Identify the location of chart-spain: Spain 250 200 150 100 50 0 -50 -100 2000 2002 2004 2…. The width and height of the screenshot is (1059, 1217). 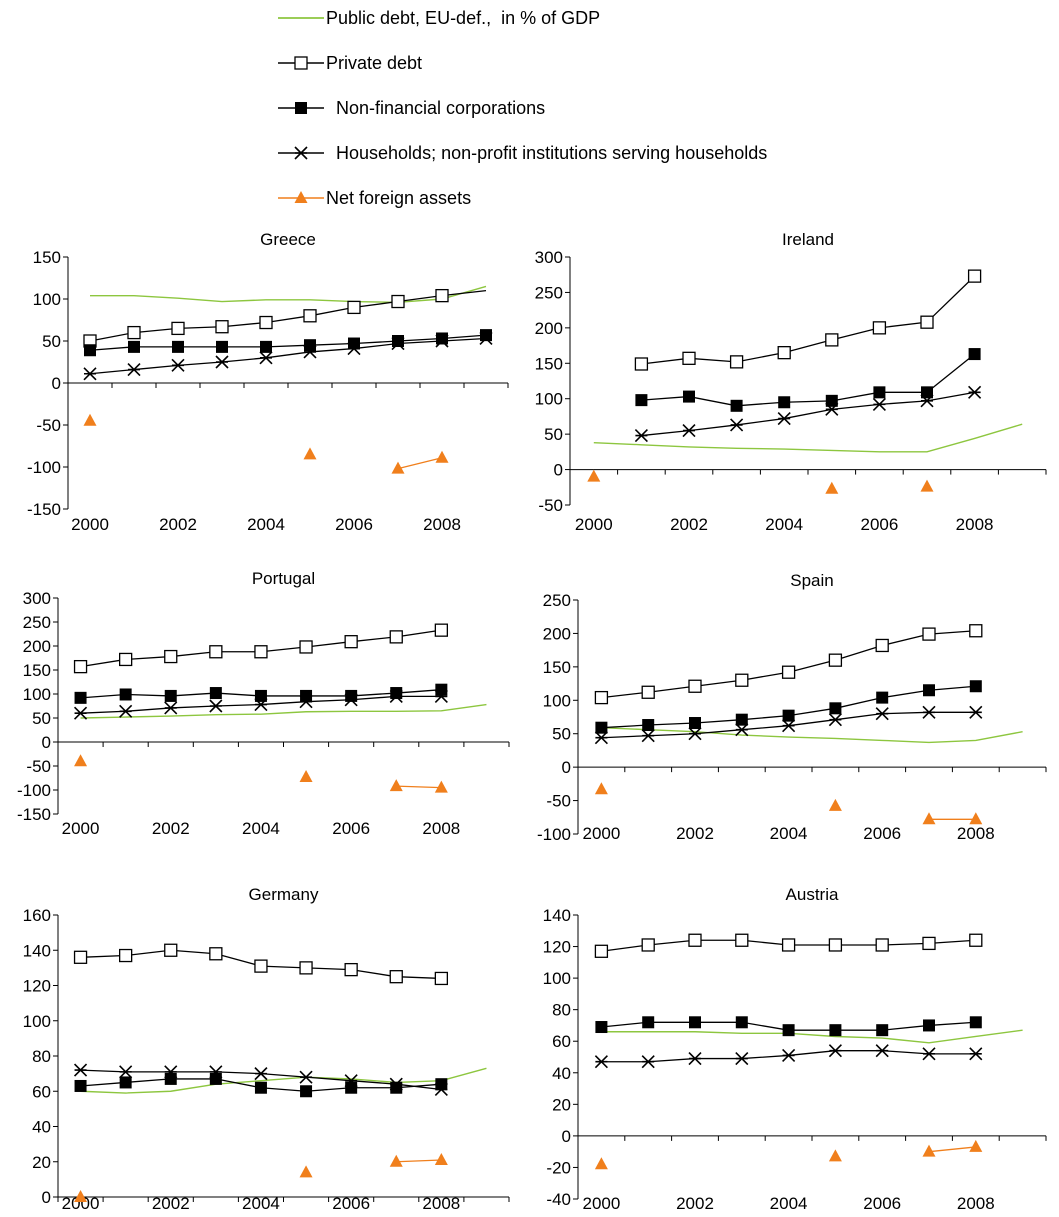
(794, 715).